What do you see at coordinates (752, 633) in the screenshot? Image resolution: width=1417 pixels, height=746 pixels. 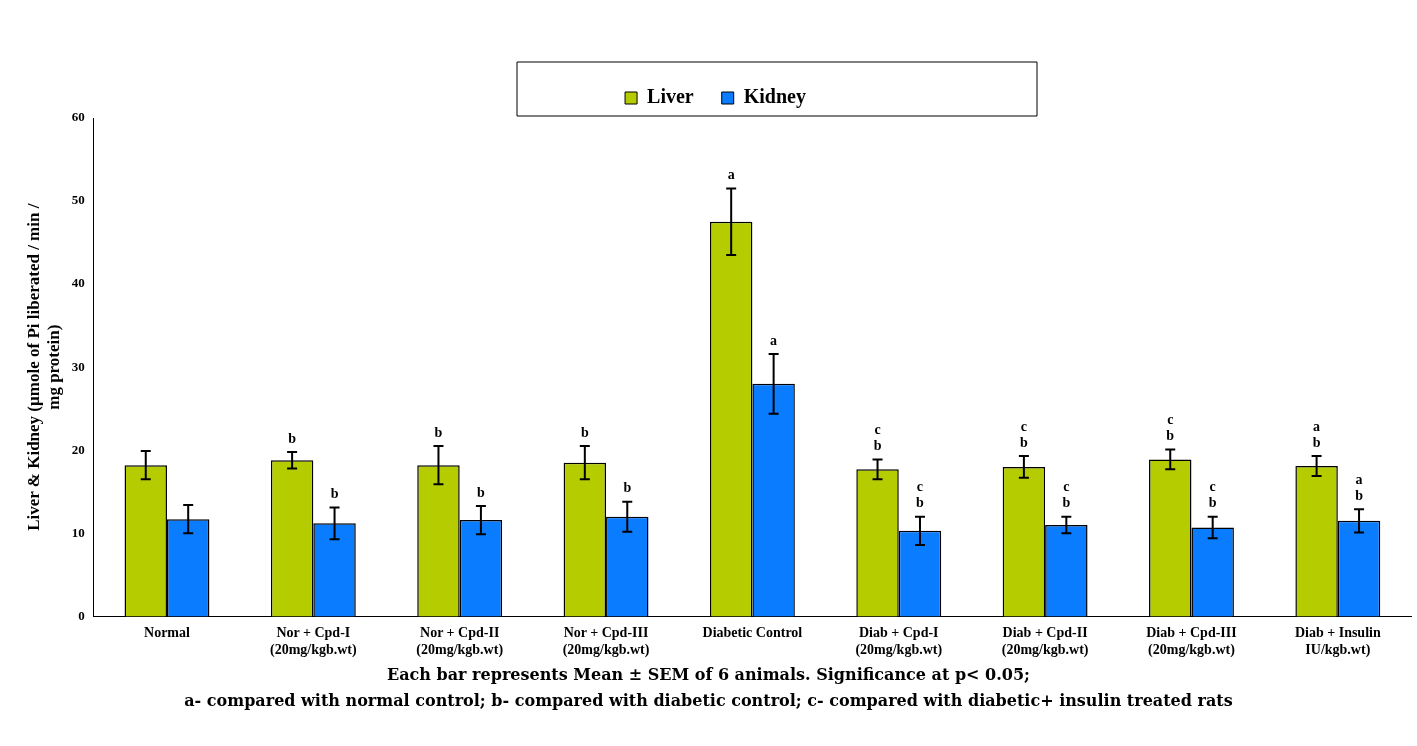 I see `x-tick-label: Diabetic Control` at bounding box center [752, 633].